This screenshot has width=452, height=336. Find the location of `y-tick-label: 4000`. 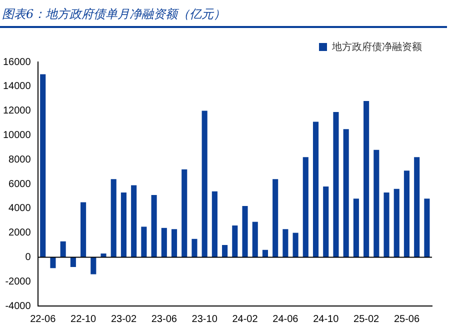

y-tick-label: 4000 is located at coordinates (20, 208).